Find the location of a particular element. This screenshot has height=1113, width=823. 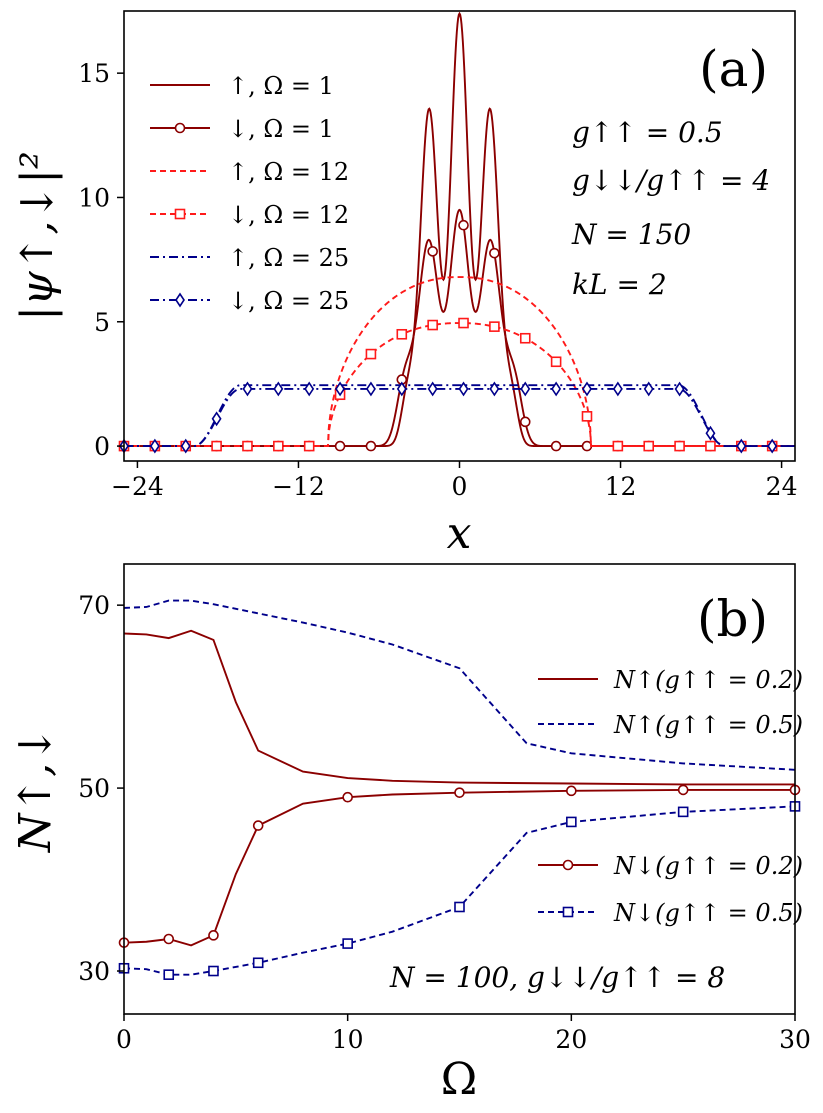

annotation-g-ratio: g↓↓/g↑↑ = 4 is located at coordinates (671, 180).